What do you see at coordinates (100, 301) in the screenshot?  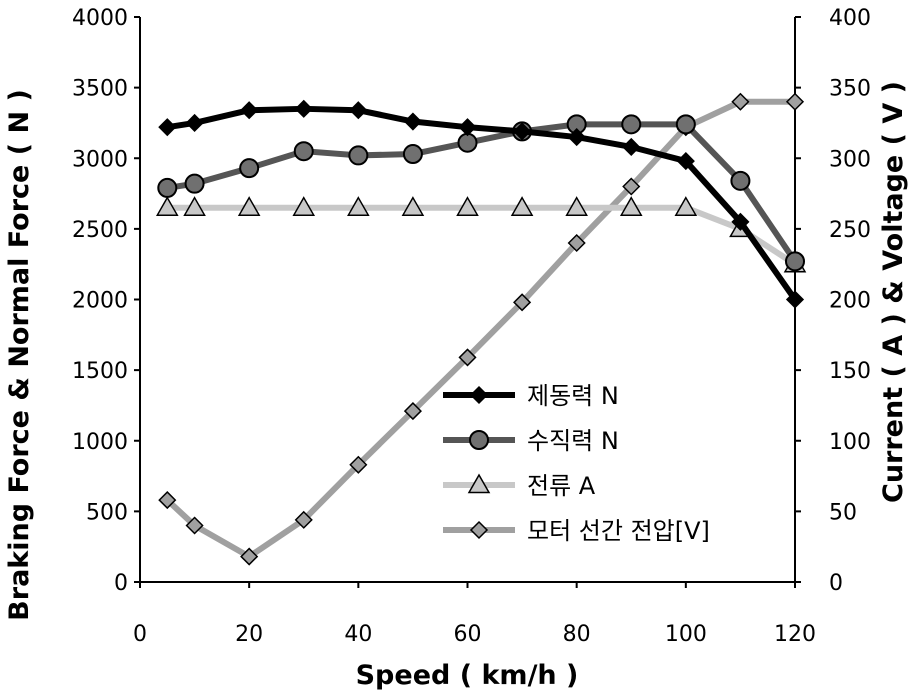 I see `y-left-tick-label: 2000` at bounding box center [100, 301].